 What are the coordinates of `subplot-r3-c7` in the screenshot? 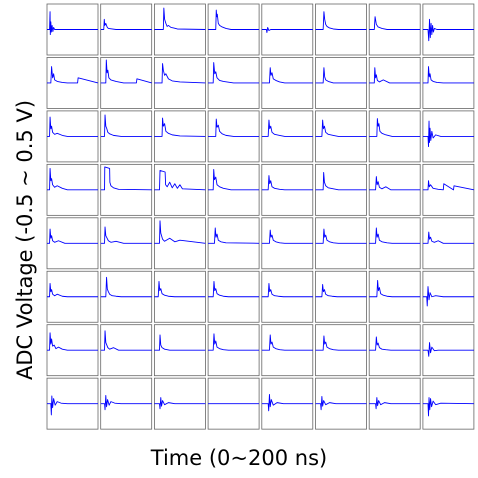 It's located at (448, 189).